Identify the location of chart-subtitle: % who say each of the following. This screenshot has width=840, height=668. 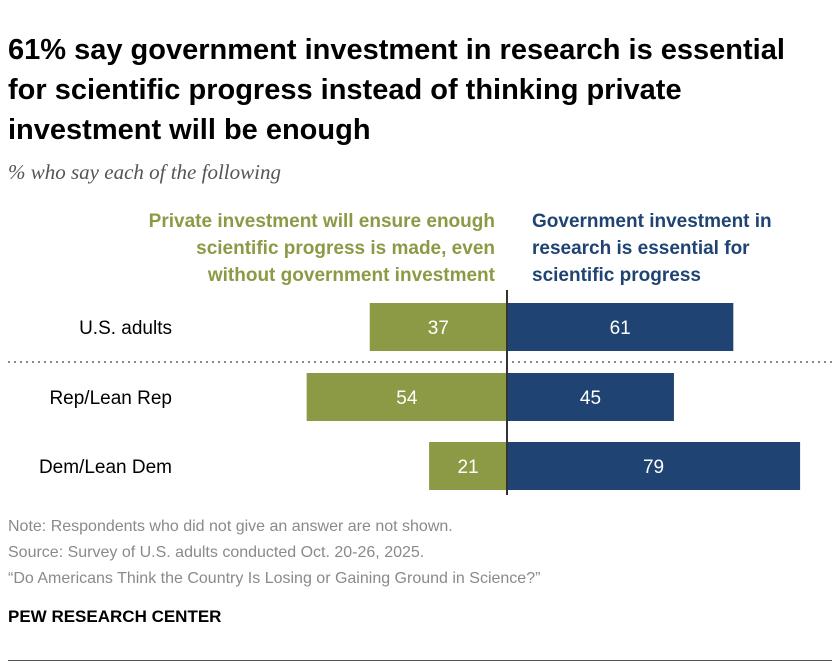
(144, 172).